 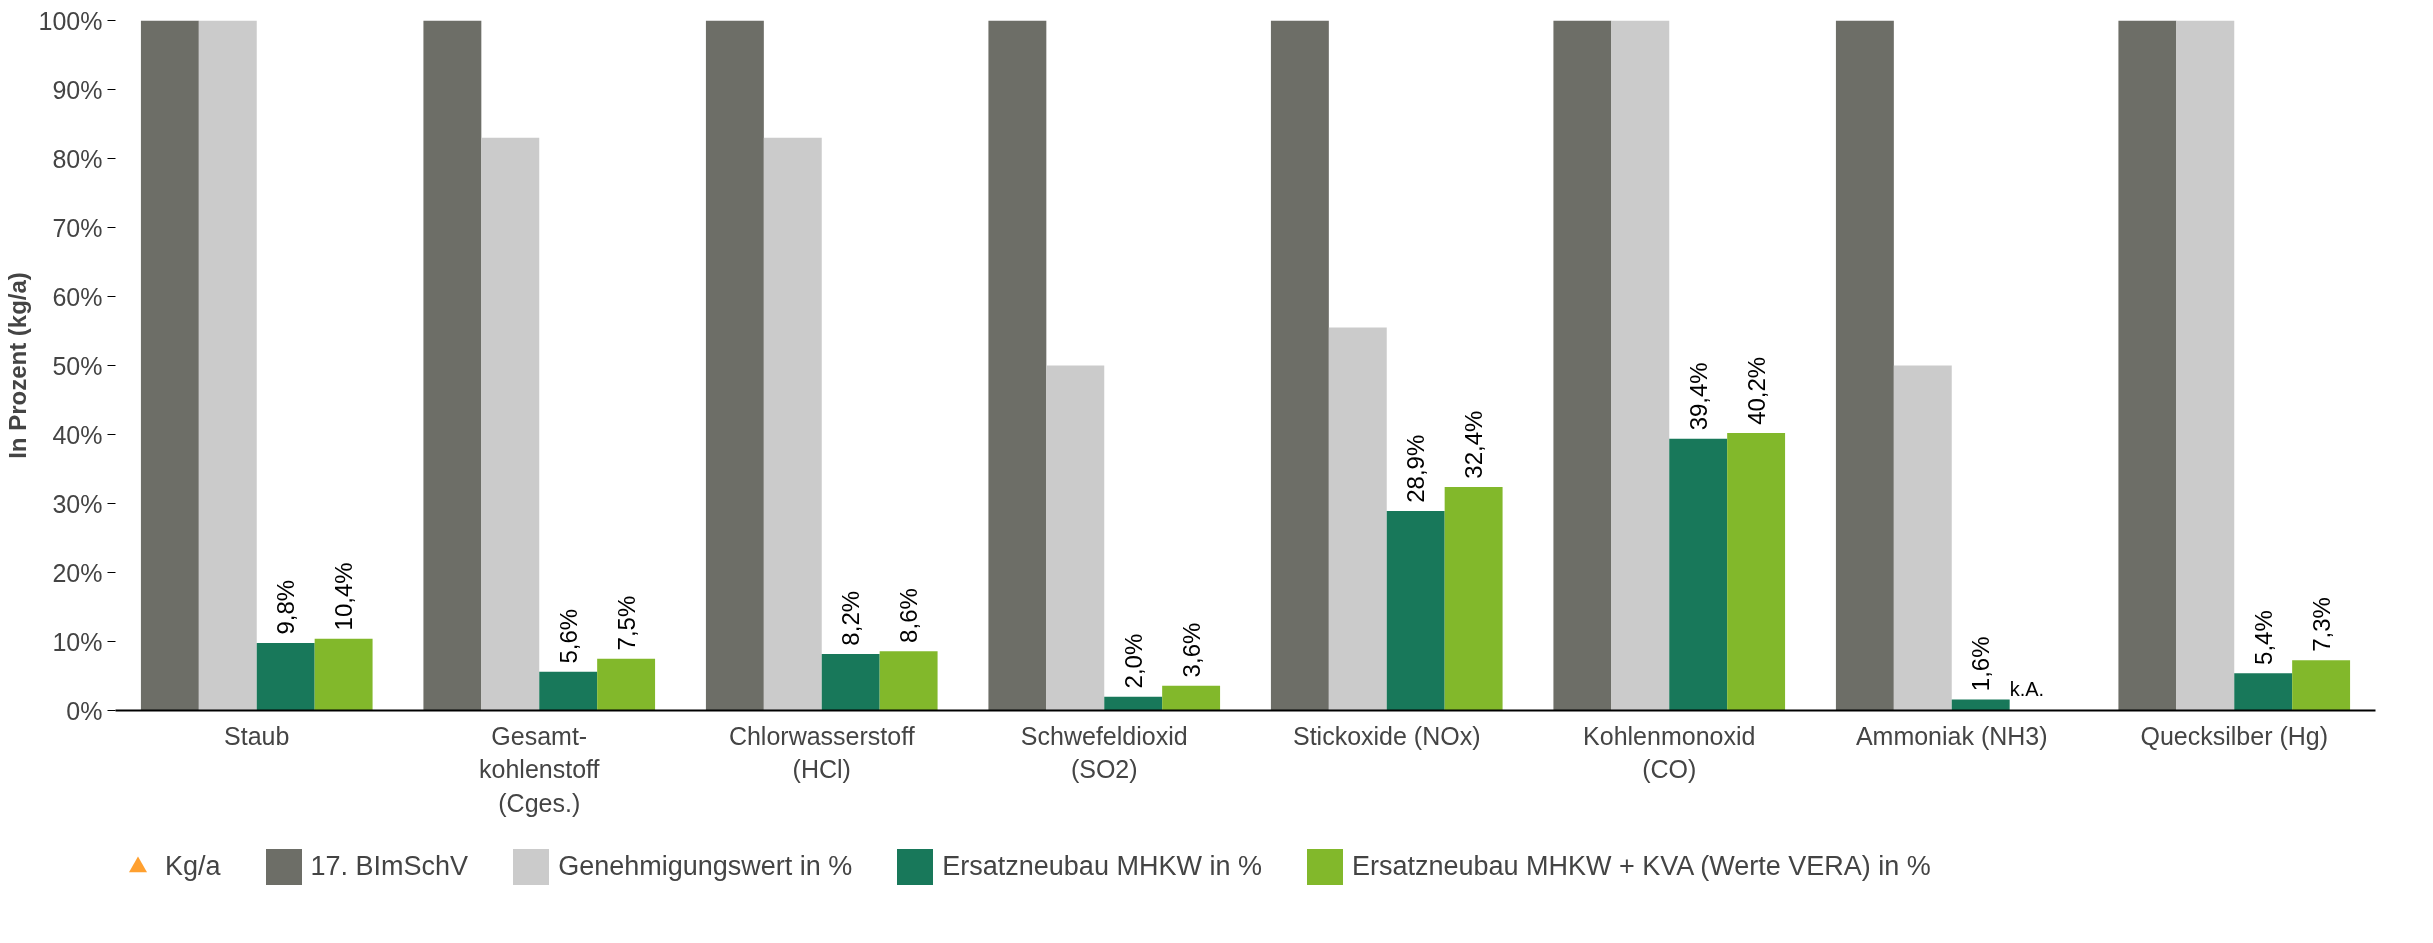 What do you see at coordinates (77, 227) in the screenshot?
I see `y-tick-label: 70%` at bounding box center [77, 227].